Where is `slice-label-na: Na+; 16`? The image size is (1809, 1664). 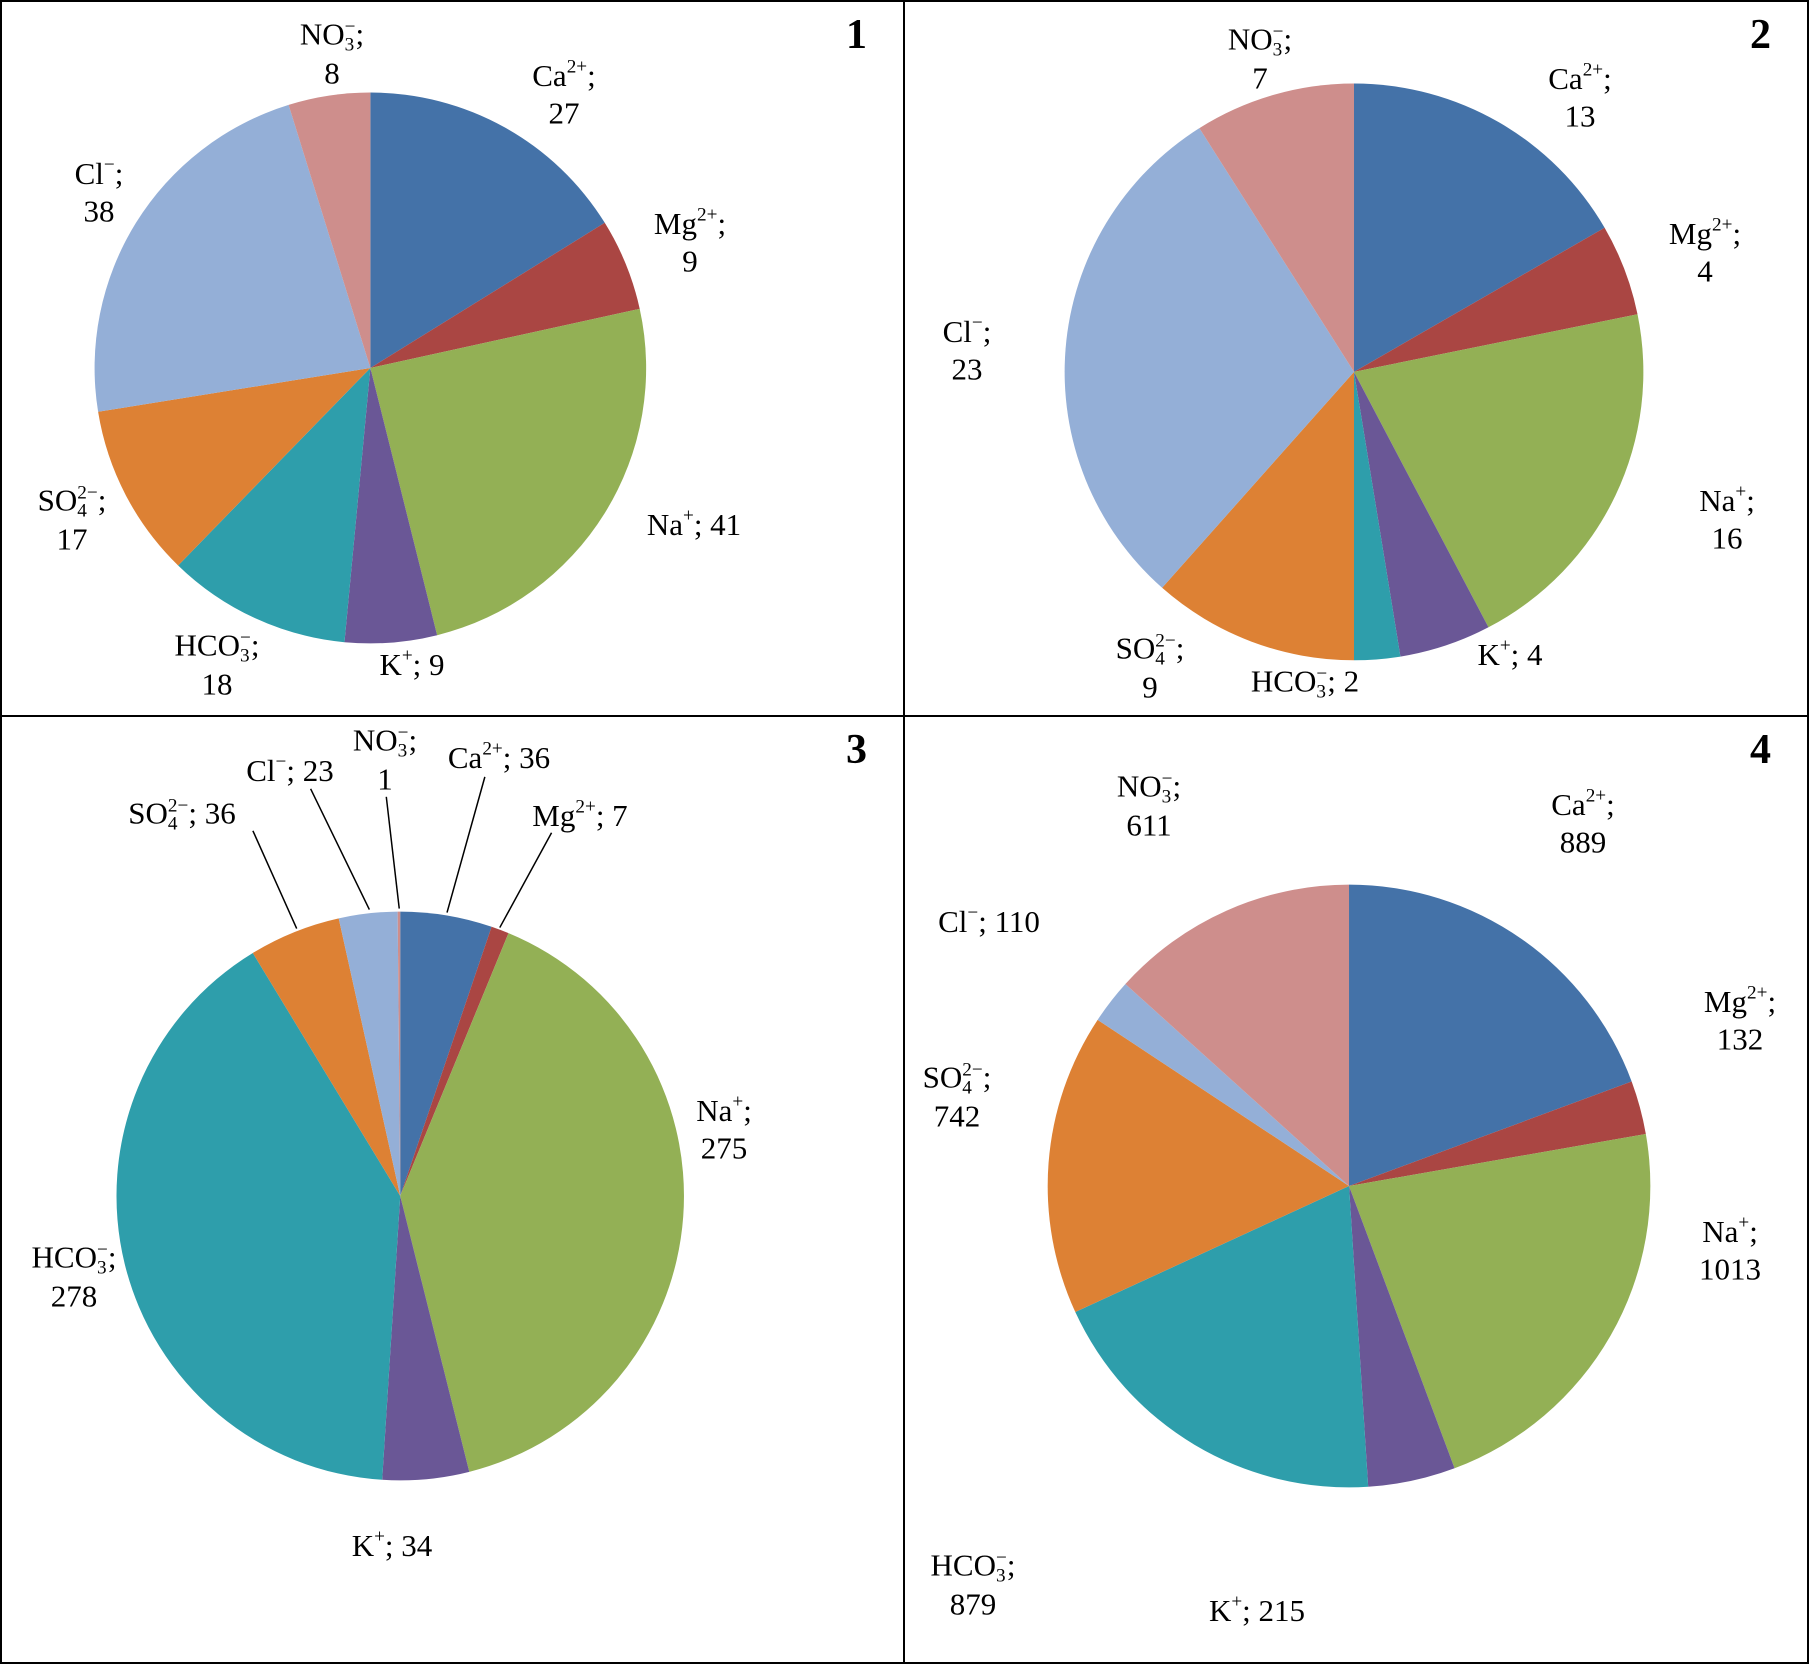 slice-label-na: Na+; 16 is located at coordinates (1727, 518).